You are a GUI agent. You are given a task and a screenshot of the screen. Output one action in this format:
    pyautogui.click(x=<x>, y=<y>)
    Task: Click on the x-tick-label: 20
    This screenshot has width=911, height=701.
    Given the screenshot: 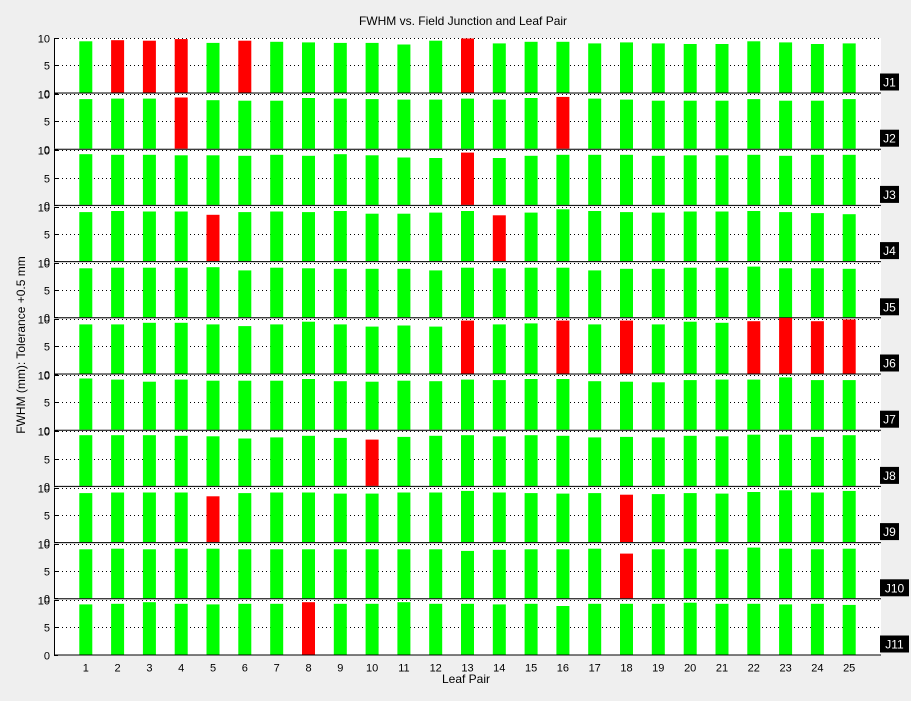 What is the action you would take?
    pyautogui.click(x=690, y=669)
    